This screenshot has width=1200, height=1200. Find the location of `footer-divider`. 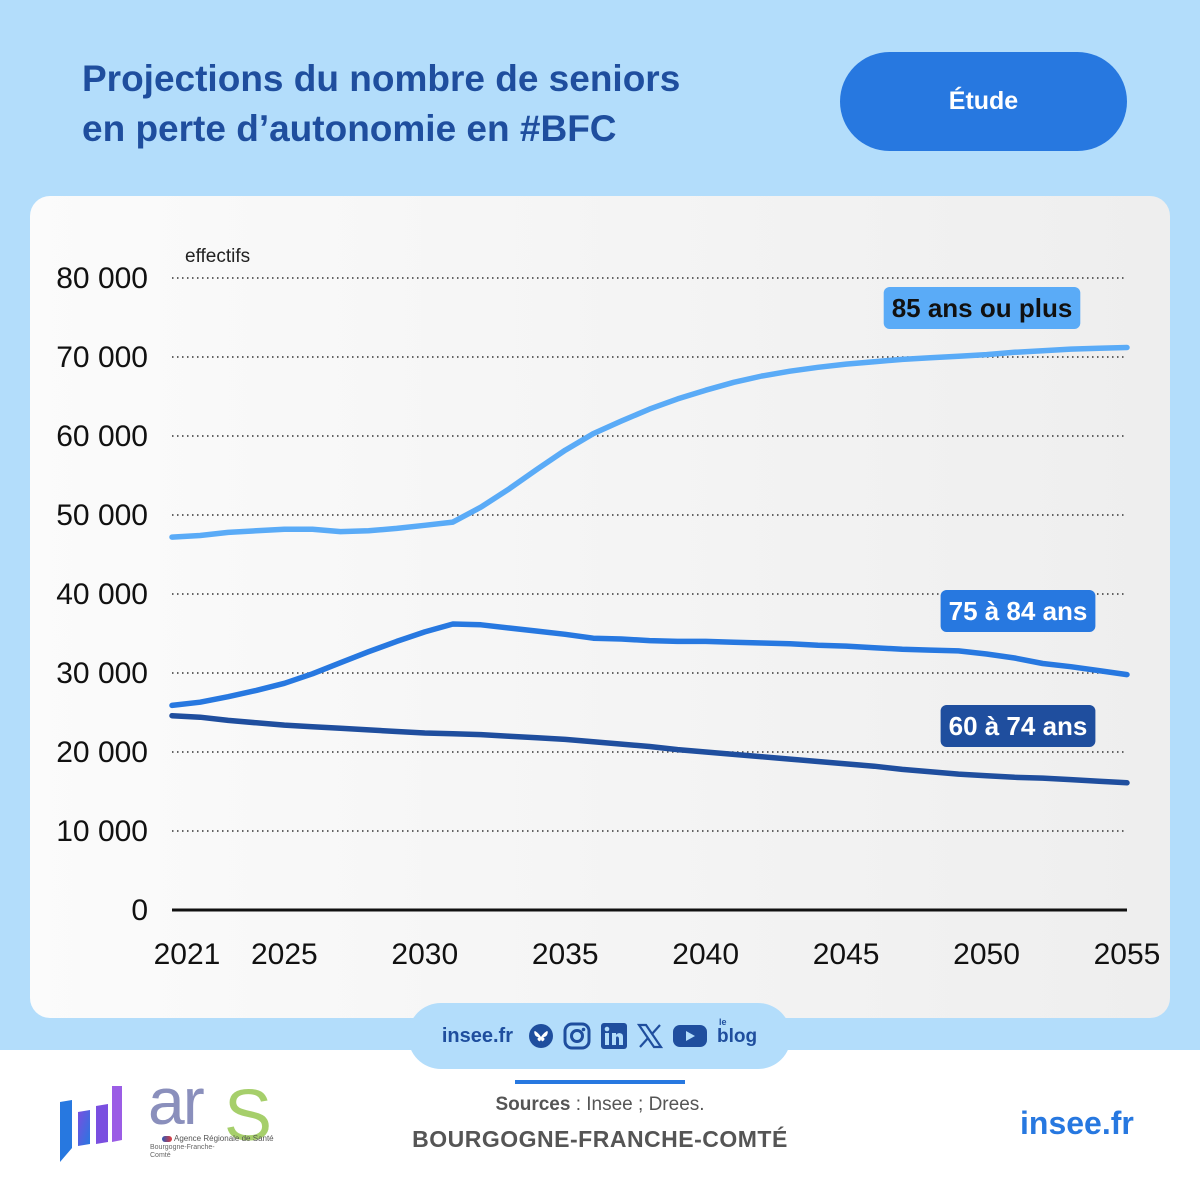

footer-divider is located at coordinates (600, 1082).